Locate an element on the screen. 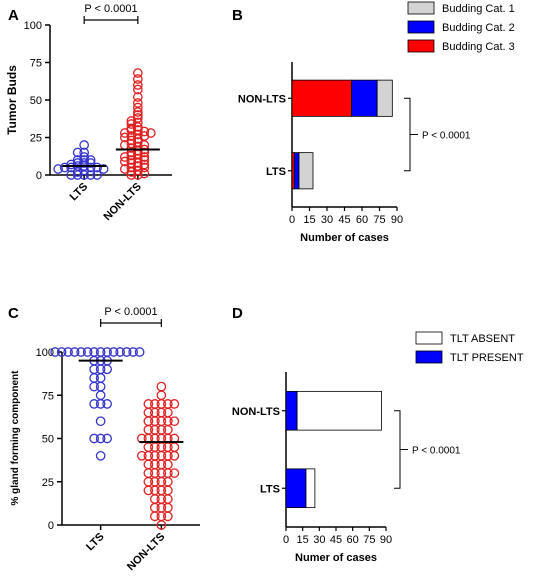 This screenshot has width=536, height=584. panel-letter-c: C is located at coordinates (13, 313).